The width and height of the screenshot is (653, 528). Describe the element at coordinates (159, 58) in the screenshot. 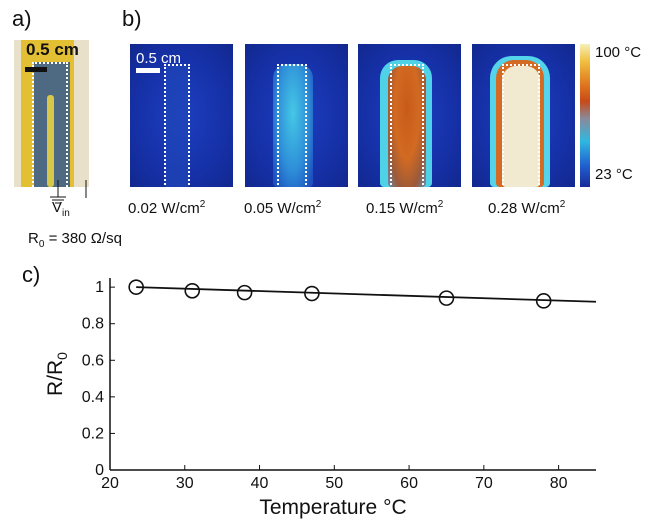

I see `scale-text-b: 0.5 cm` at that location.